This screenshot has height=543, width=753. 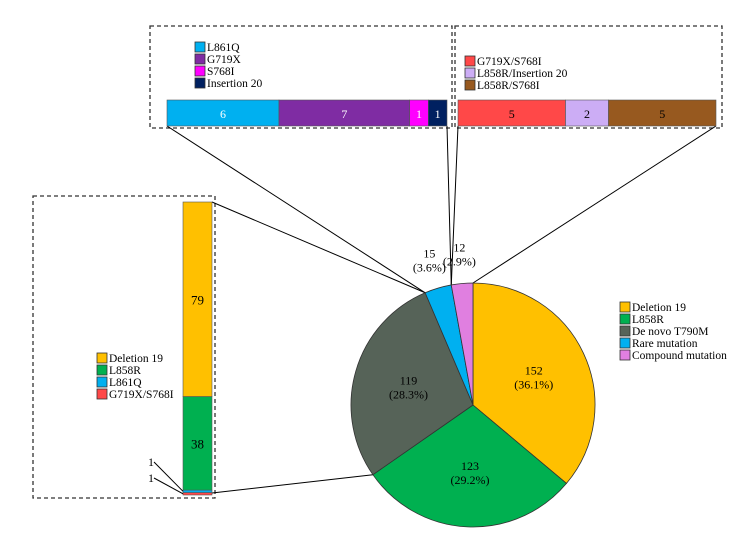 I want to click on rare-value-label: 6, so click(x=223, y=114).